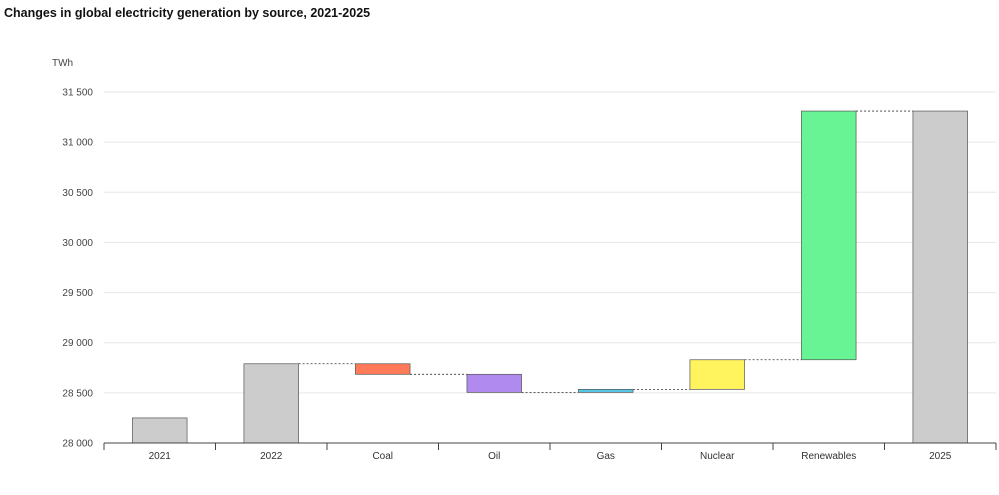 Image resolution: width=999 pixels, height=495 pixels. What do you see at coordinates (383, 369) in the screenshot?
I see `bar-coal` at bounding box center [383, 369].